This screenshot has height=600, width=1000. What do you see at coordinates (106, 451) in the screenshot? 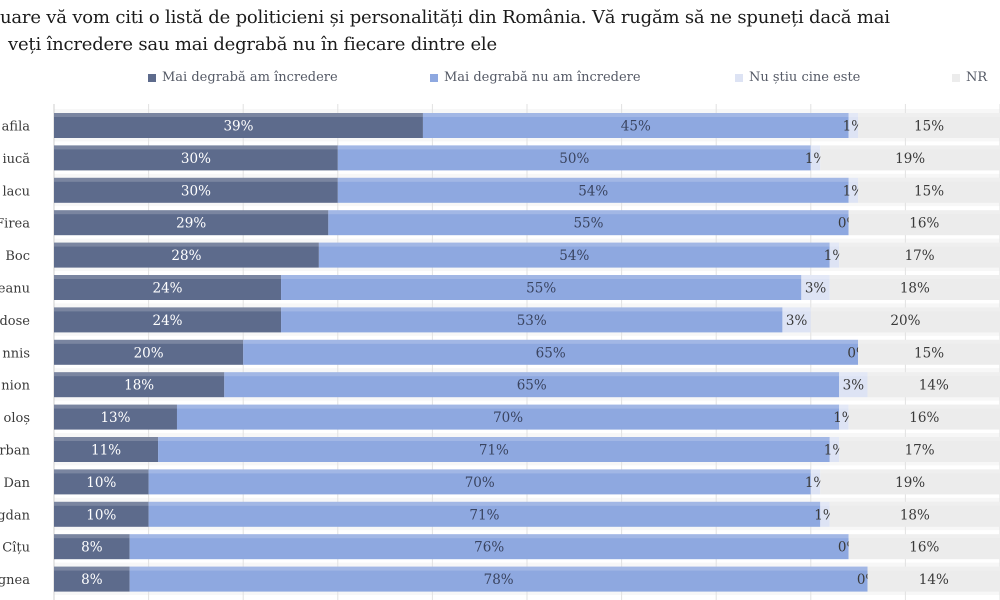
I see `data-label: 11%` at bounding box center [106, 451].